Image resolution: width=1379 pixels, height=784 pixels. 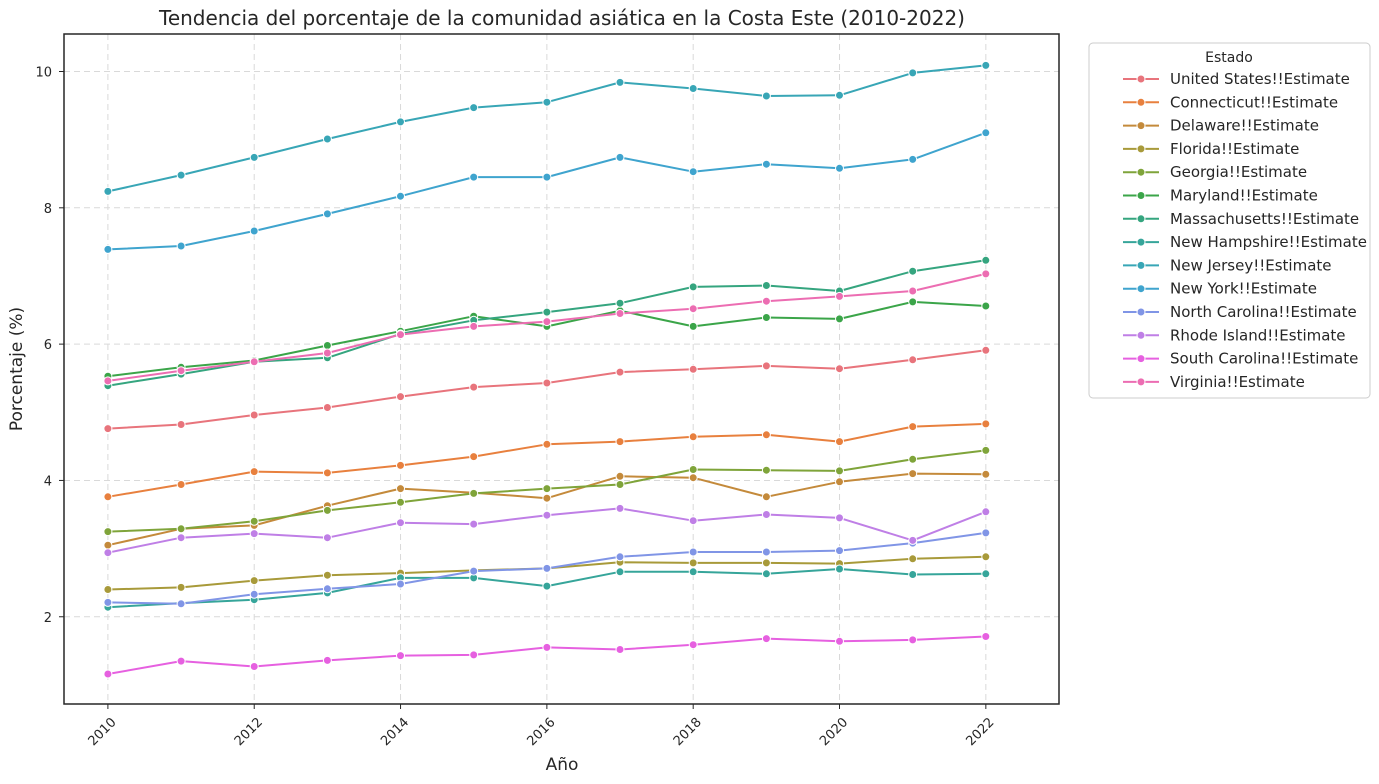 What do you see at coordinates (1229, 58) in the screenshot?
I see `legend-title: Estado` at bounding box center [1229, 58].